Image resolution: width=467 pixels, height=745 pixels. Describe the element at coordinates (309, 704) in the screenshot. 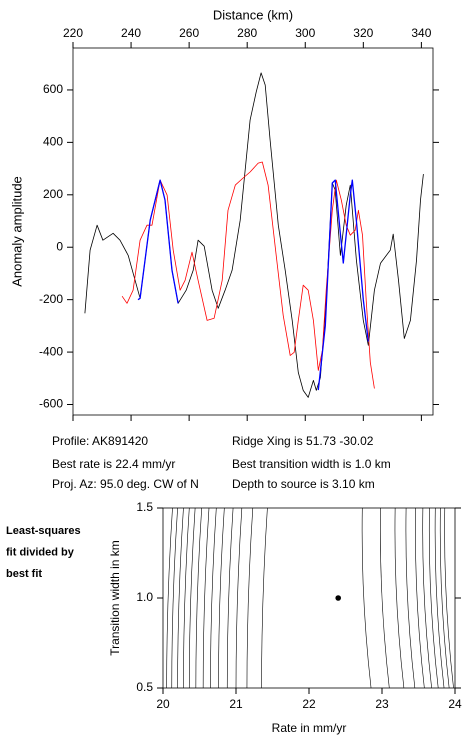

I see `x-tick-label: 22` at that location.